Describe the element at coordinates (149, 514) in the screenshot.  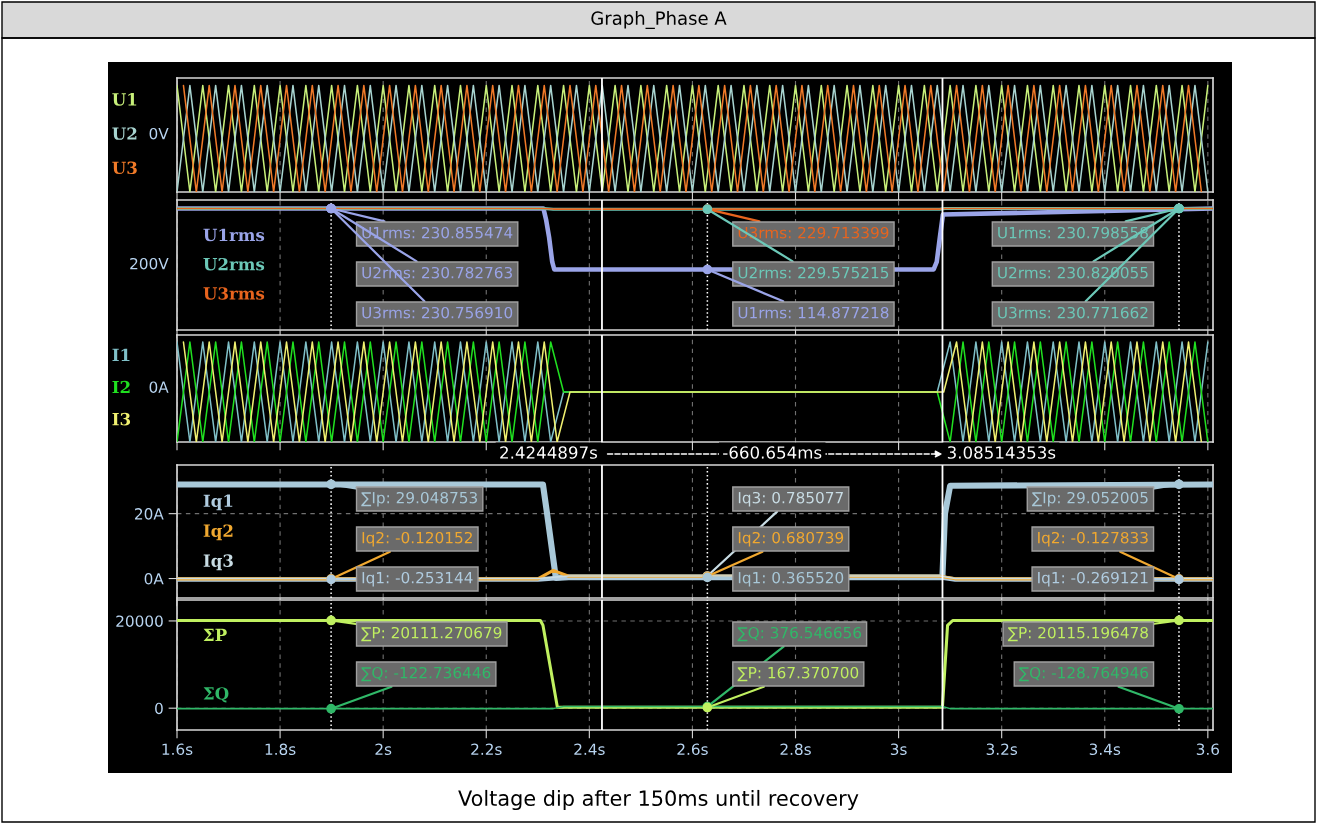
I see `y-tick-label: 20A` at that location.